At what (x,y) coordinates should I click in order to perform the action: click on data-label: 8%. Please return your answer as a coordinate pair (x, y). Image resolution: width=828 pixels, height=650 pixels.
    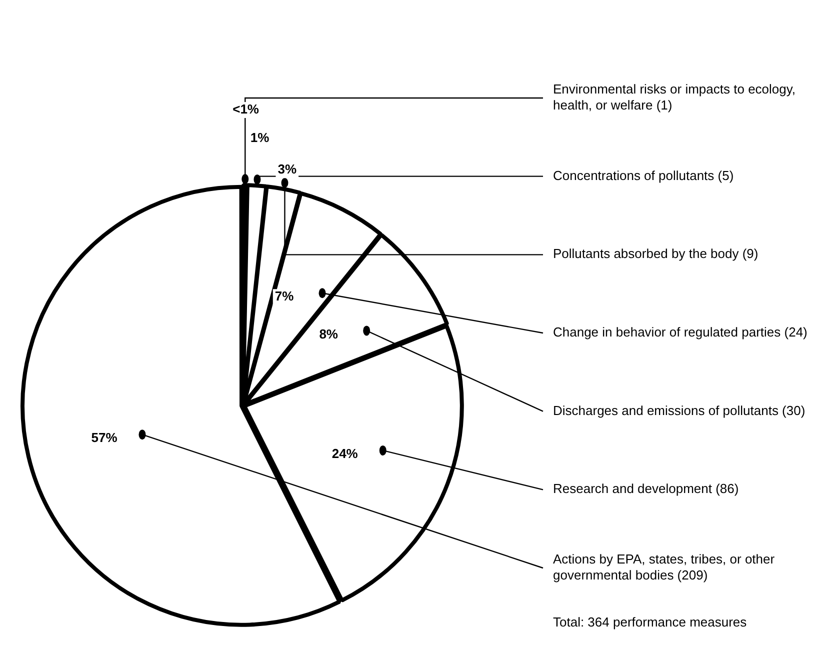
    Looking at the image, I should click on (328, 334).